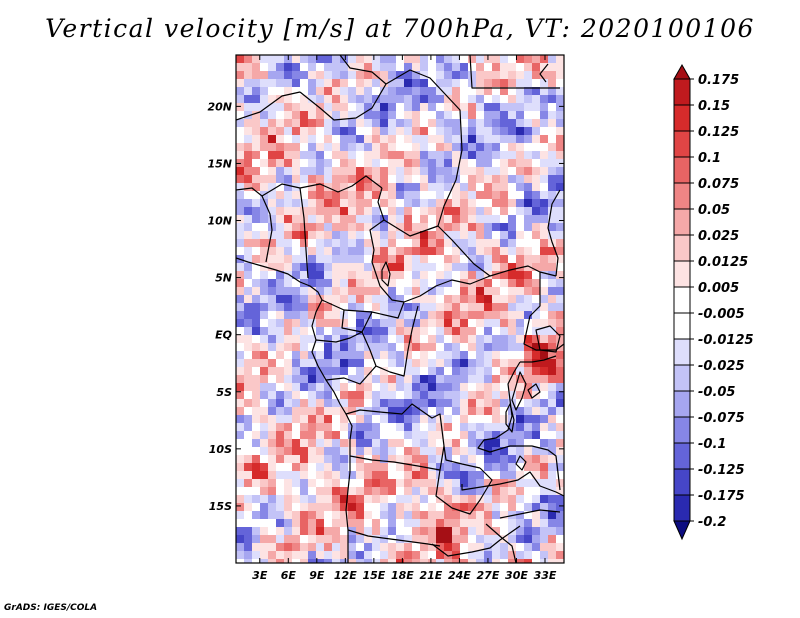  What do you see at coordinates (712, 444) in the screenshot?
I see `colorbar-label: -0.1` at bounding box center [712, 444].